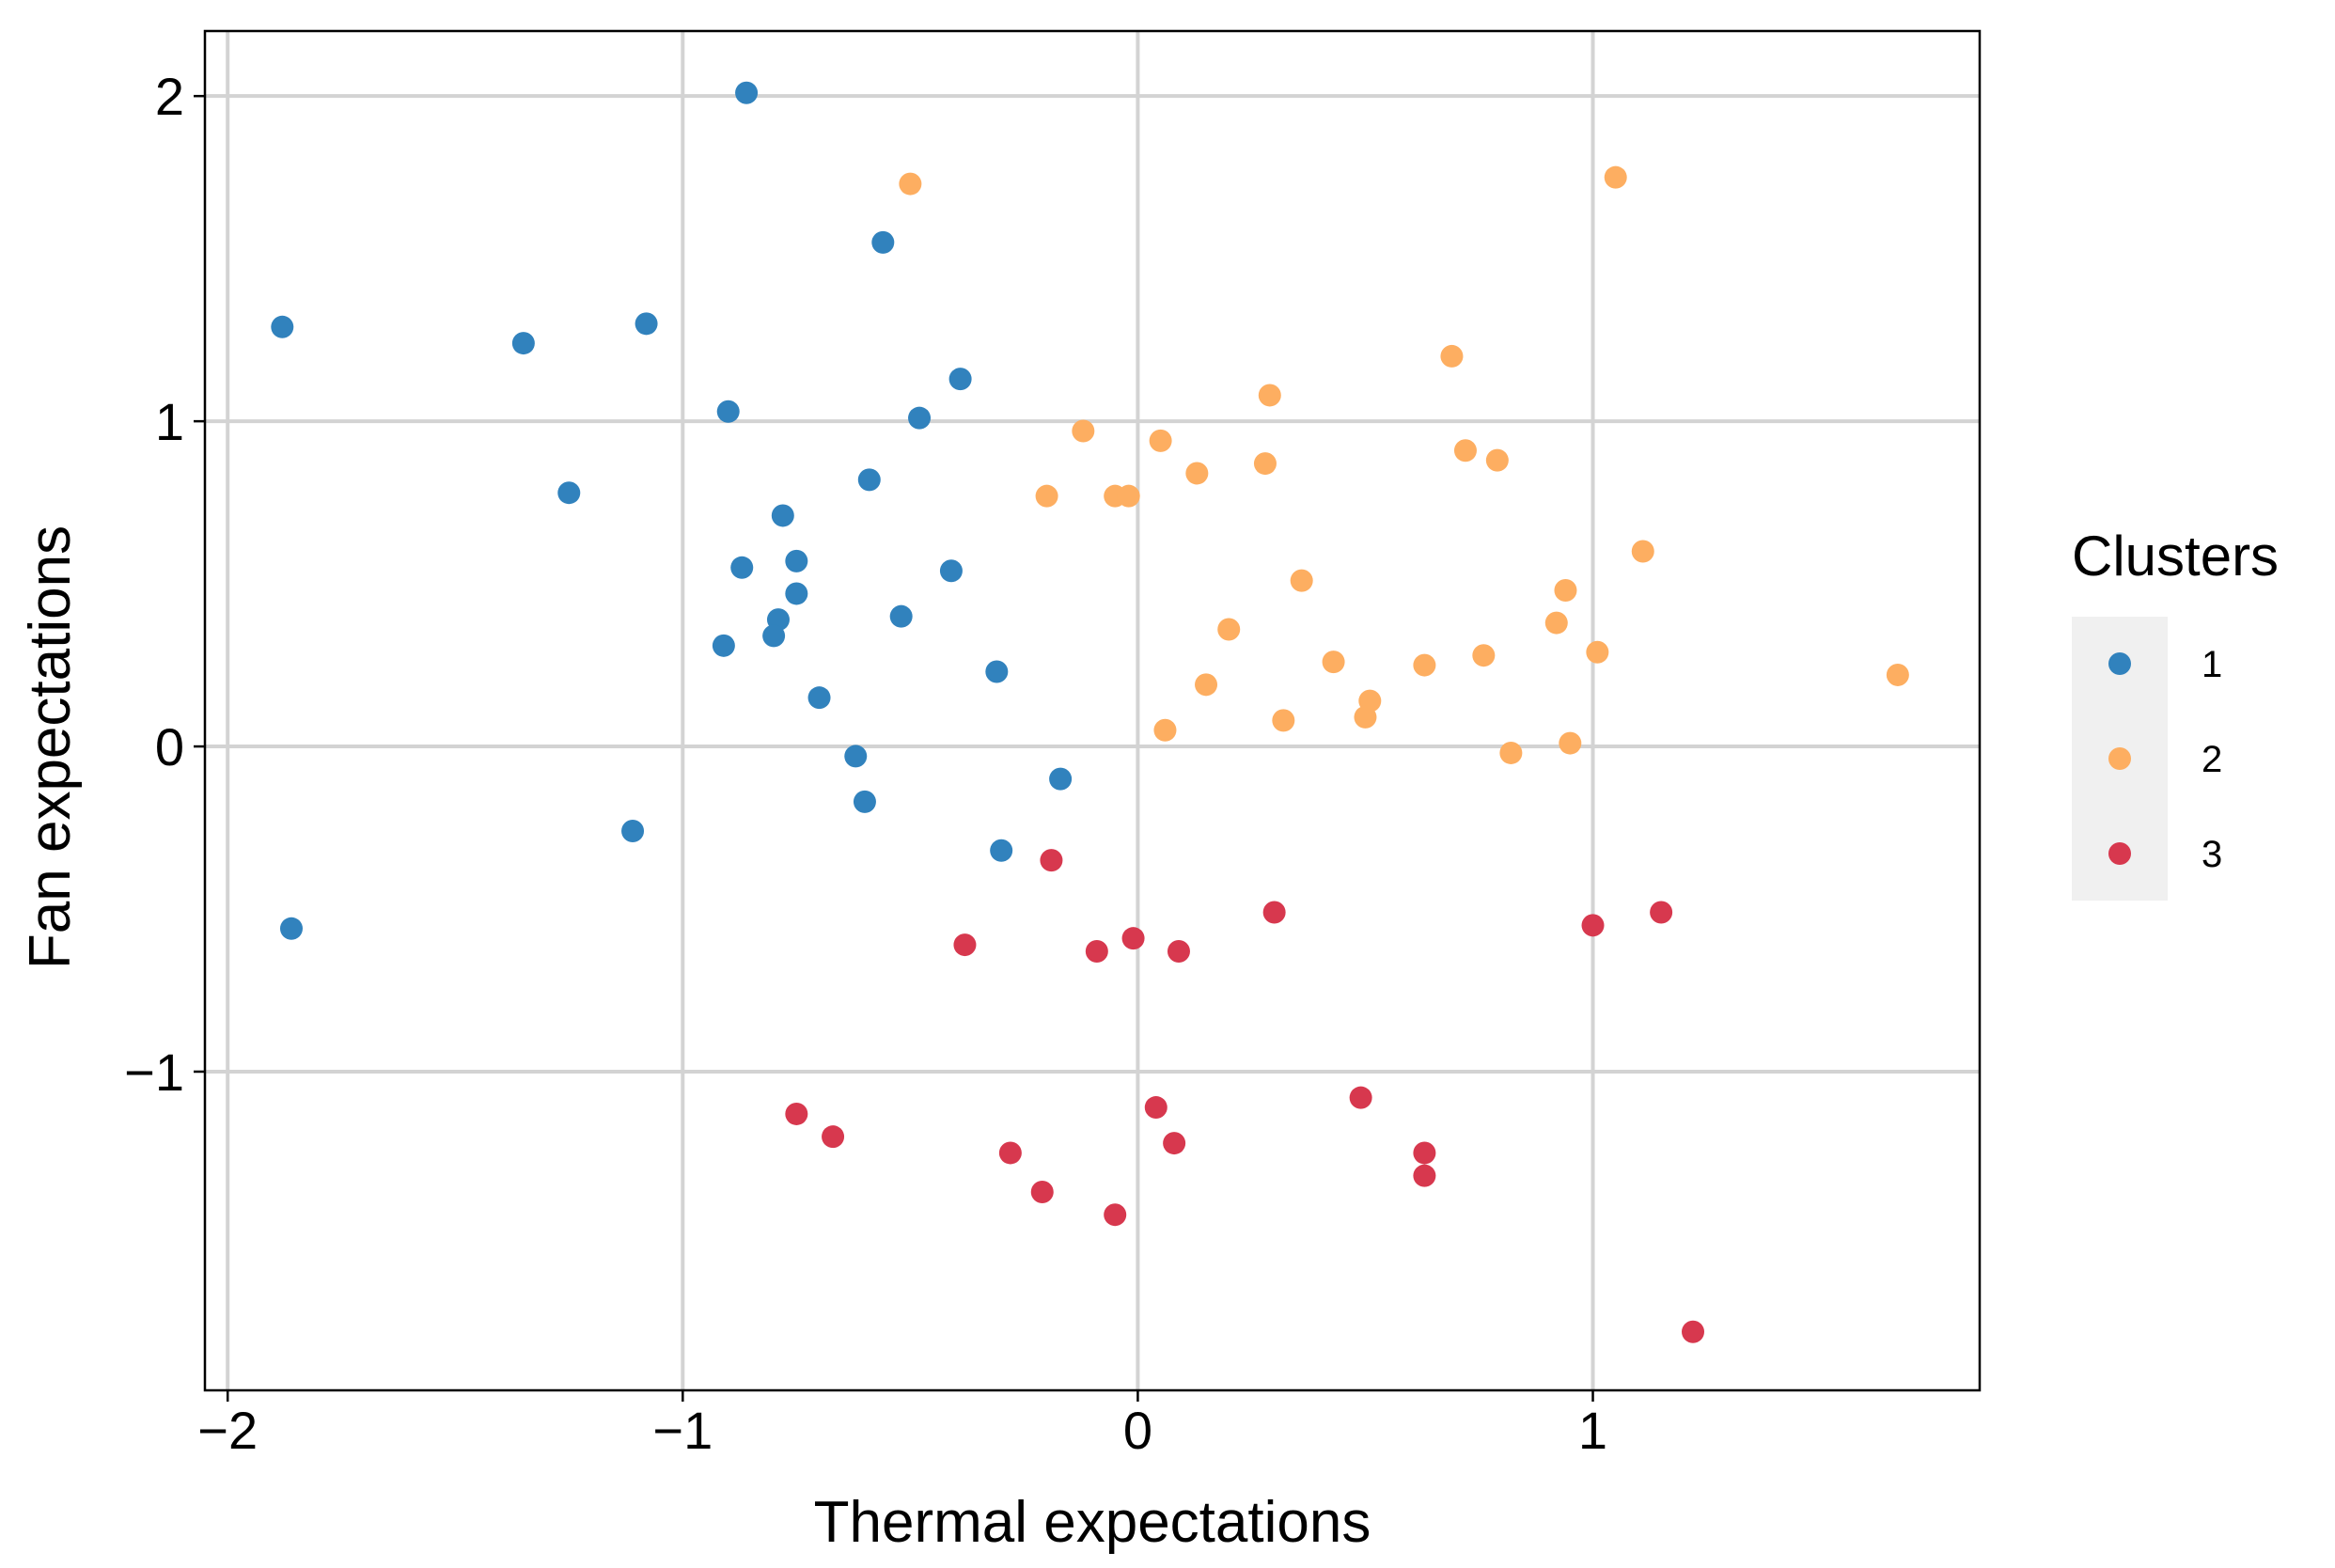  I want to click on legend-label-1: 1, so click(2212, 664).